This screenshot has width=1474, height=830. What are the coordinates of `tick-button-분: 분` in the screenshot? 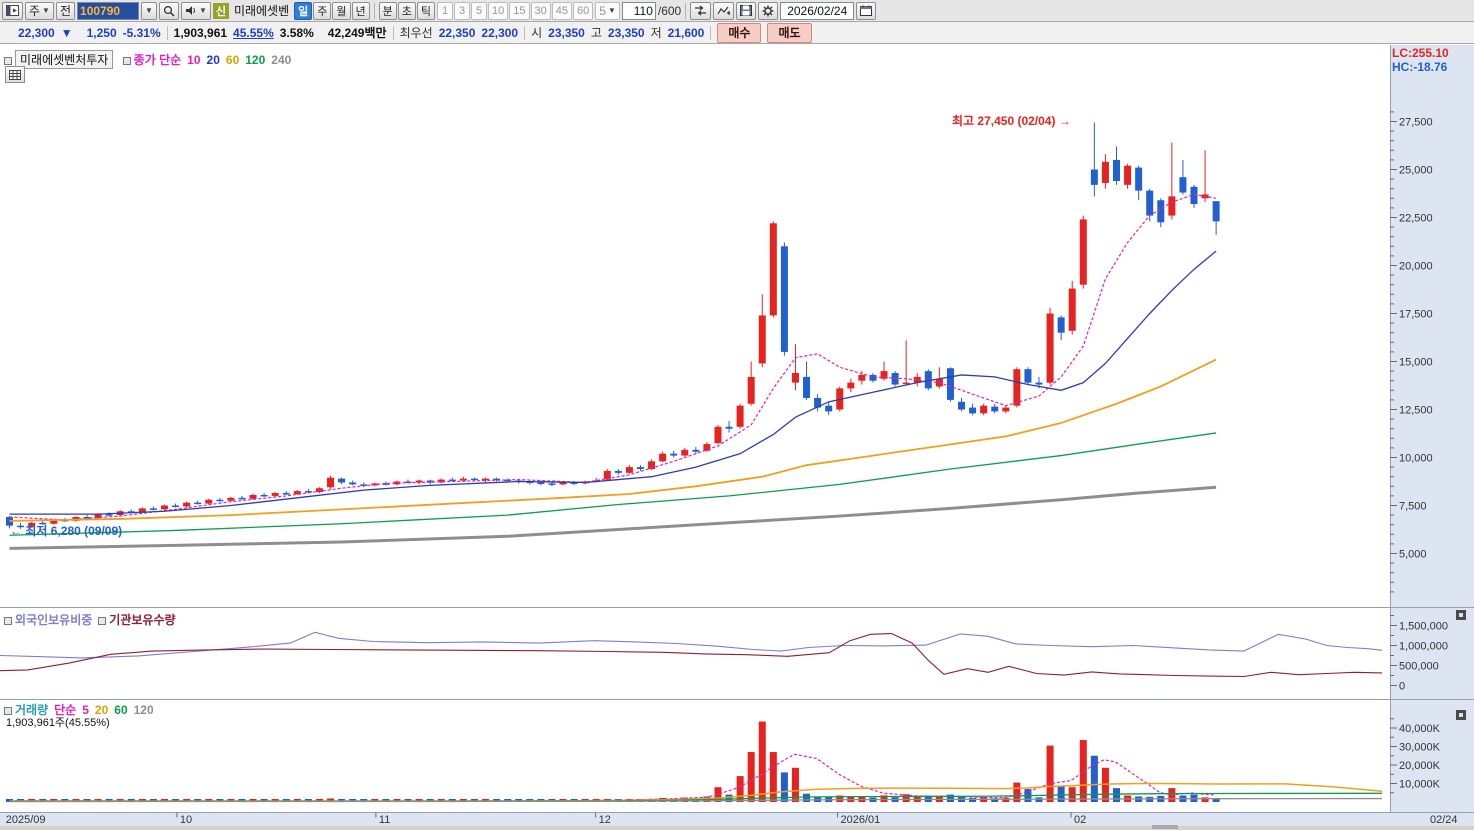 It's located at (387, 10).